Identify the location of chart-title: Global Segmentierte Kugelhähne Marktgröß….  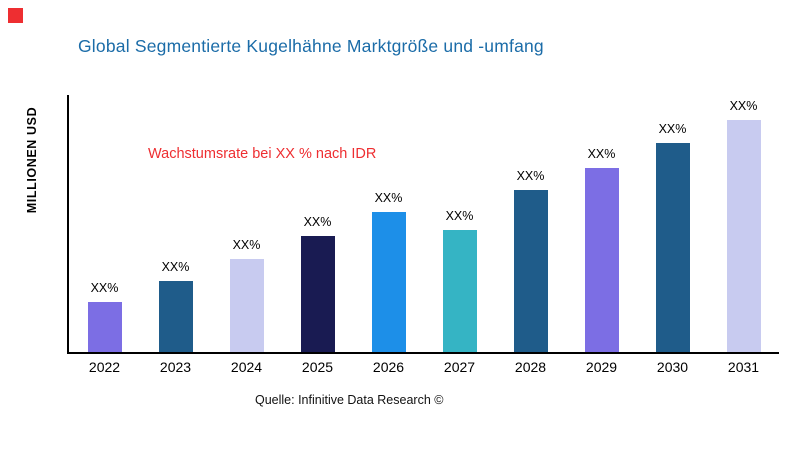
(311, 46).